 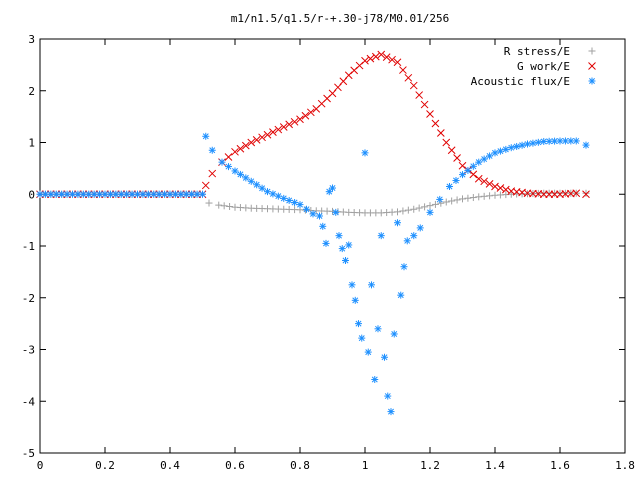 What do you see at coordinates (40, 465) in the screenshot?
I see `x-tick-label: 0` at bounding box center [40, 465].